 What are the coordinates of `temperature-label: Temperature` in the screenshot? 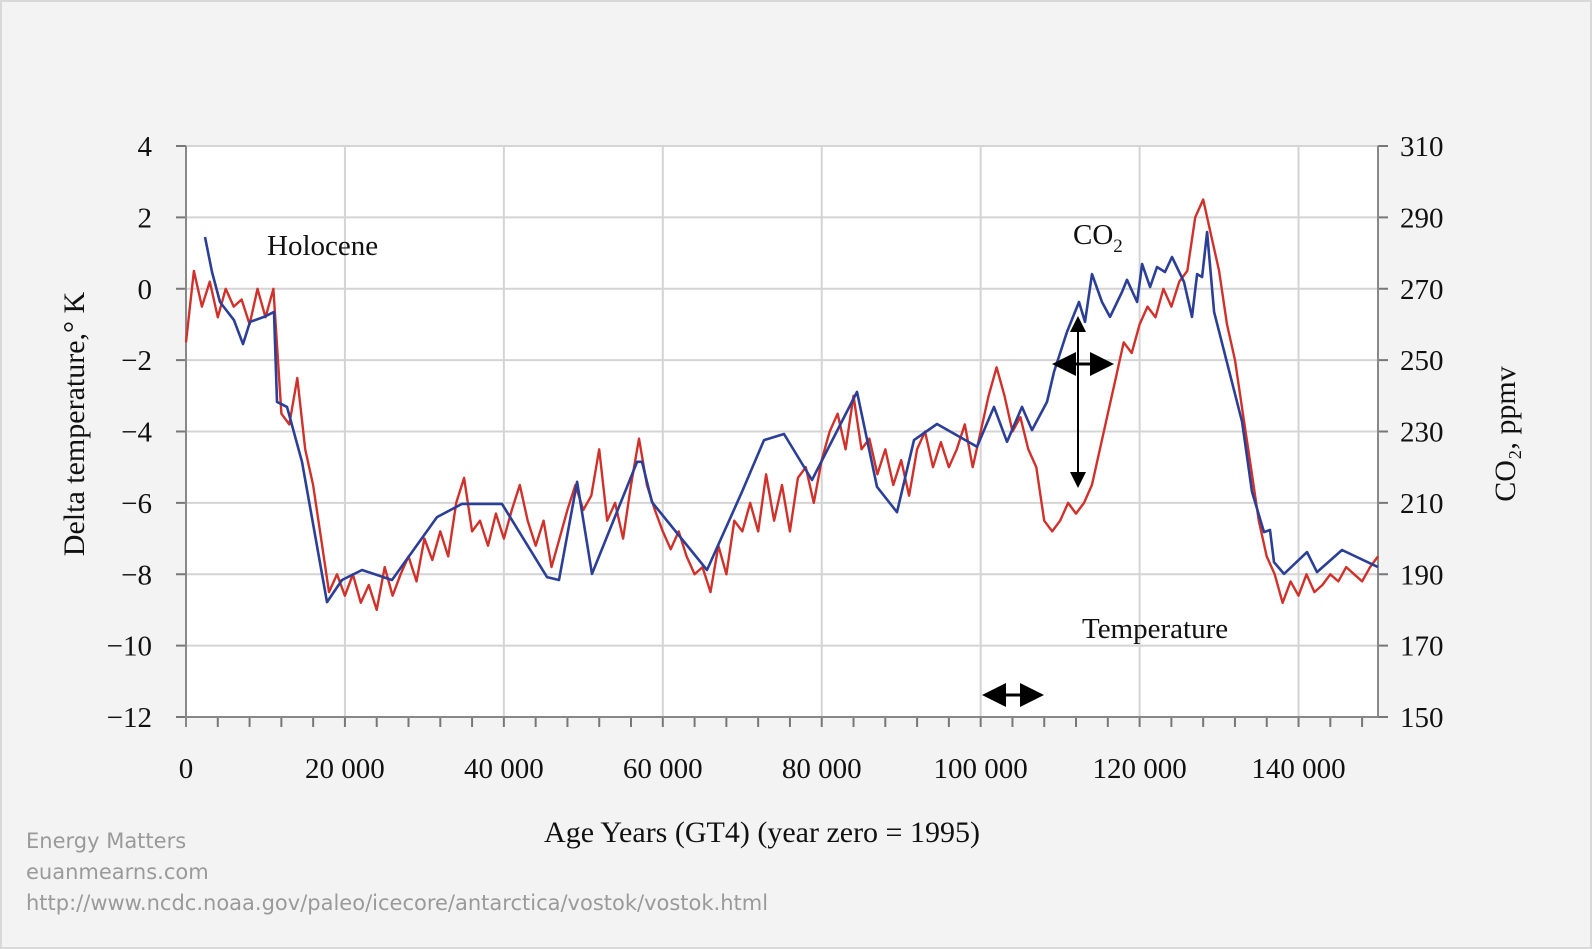 It's located at (1155, 629).